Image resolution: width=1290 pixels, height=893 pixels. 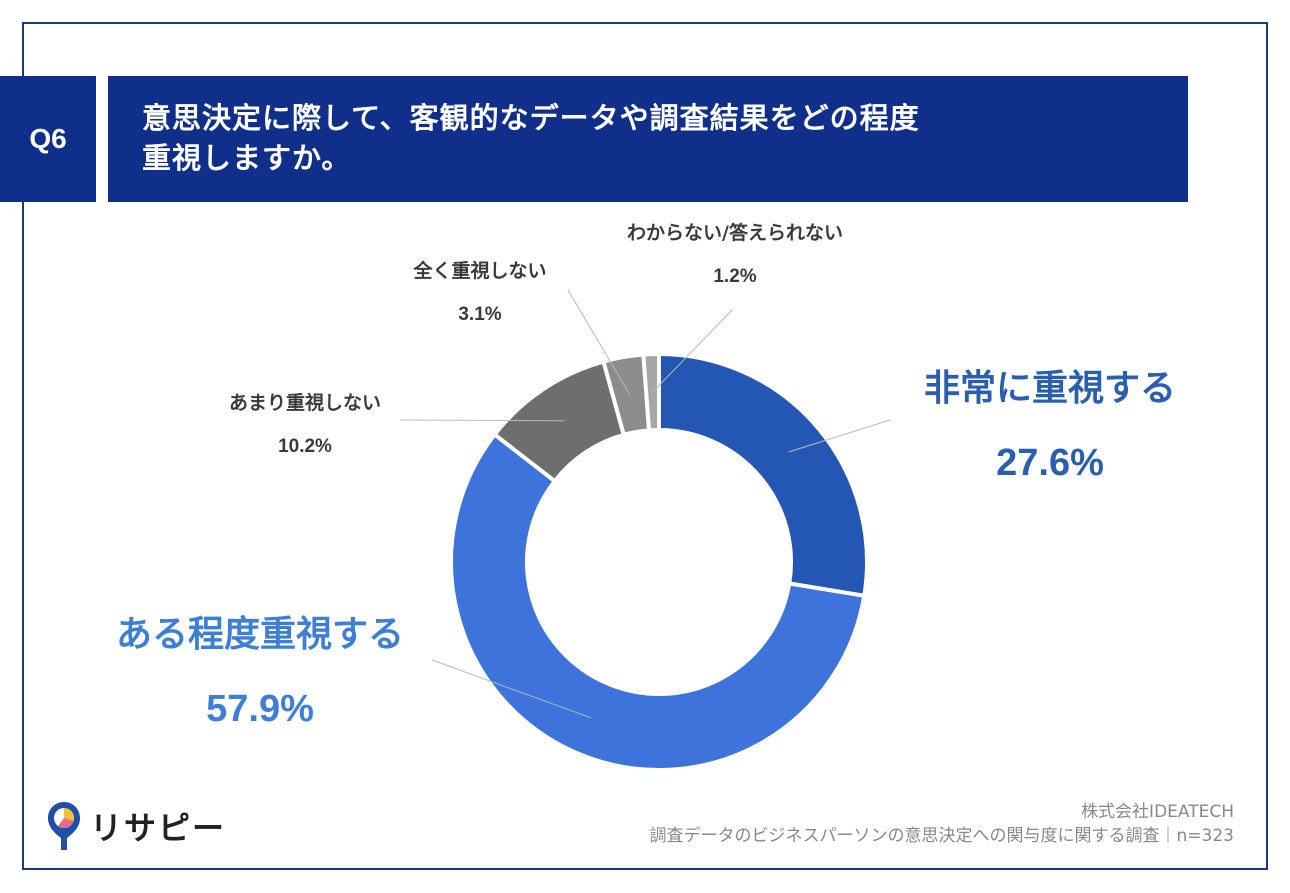 I want to click on slice-label-somewhat-important: ある程度重視する 57.9%, so click(x=260, y=672).